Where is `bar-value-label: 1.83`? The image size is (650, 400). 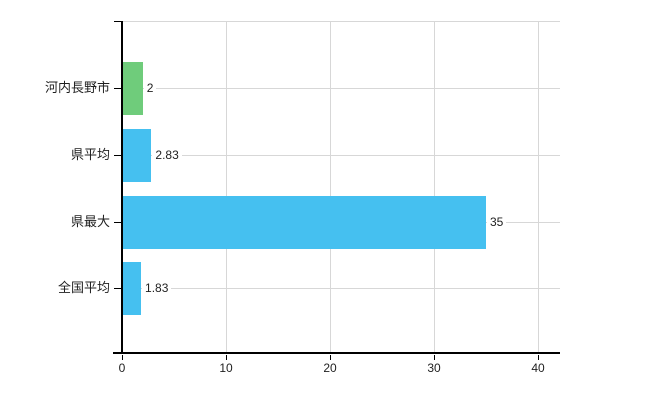 bar-value-label: 1.83 is located at coordinates (157, 288).